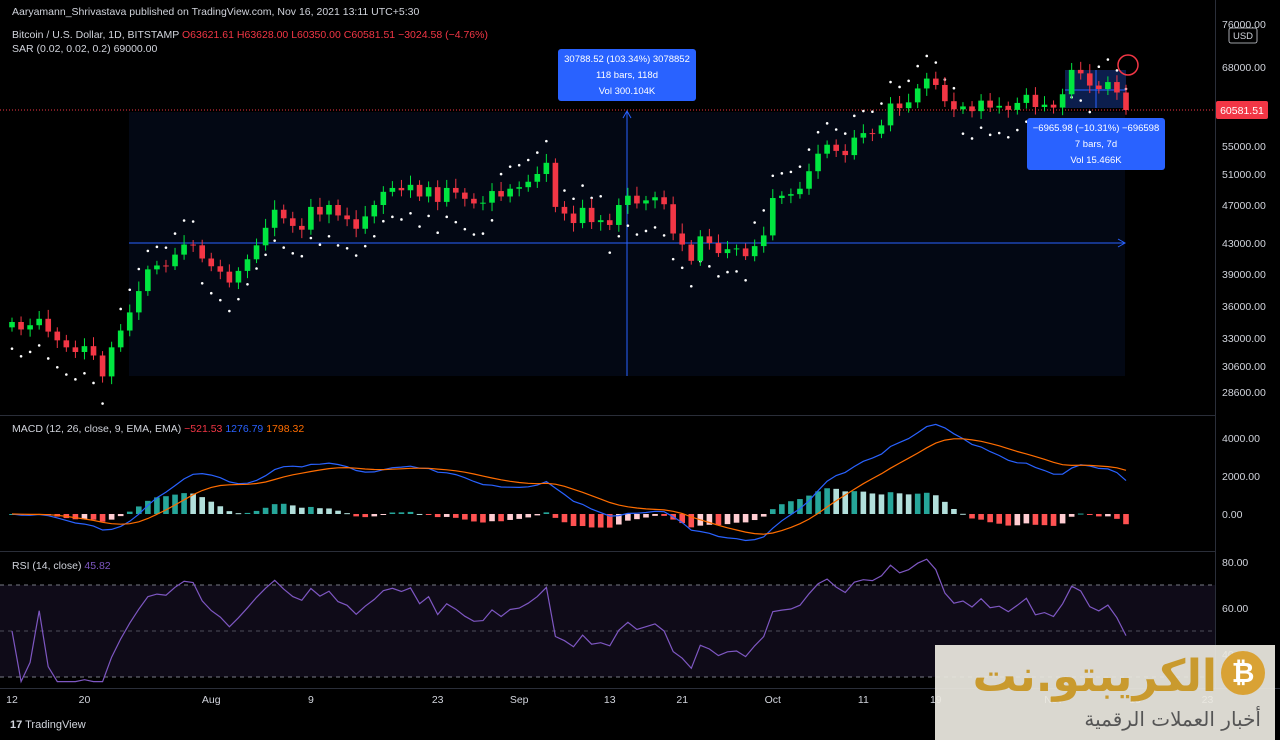  Describe the element at coordinates (61, 566) in the screenshot. I see `rsi-legend: RSI (14, close) 45.82` at that location.